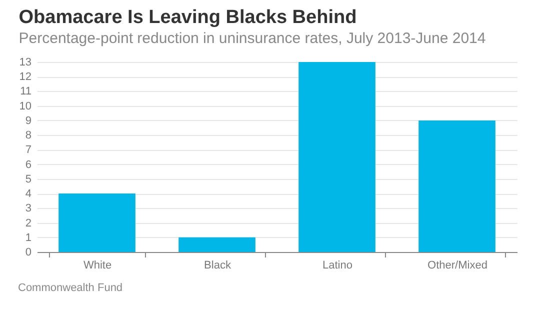 This screenshot has height=320, width=557. What do you see at coordinates (70, 288) in the screenshot?
I see `text: Commonwealth Fund` at bounding box center [70, 288].